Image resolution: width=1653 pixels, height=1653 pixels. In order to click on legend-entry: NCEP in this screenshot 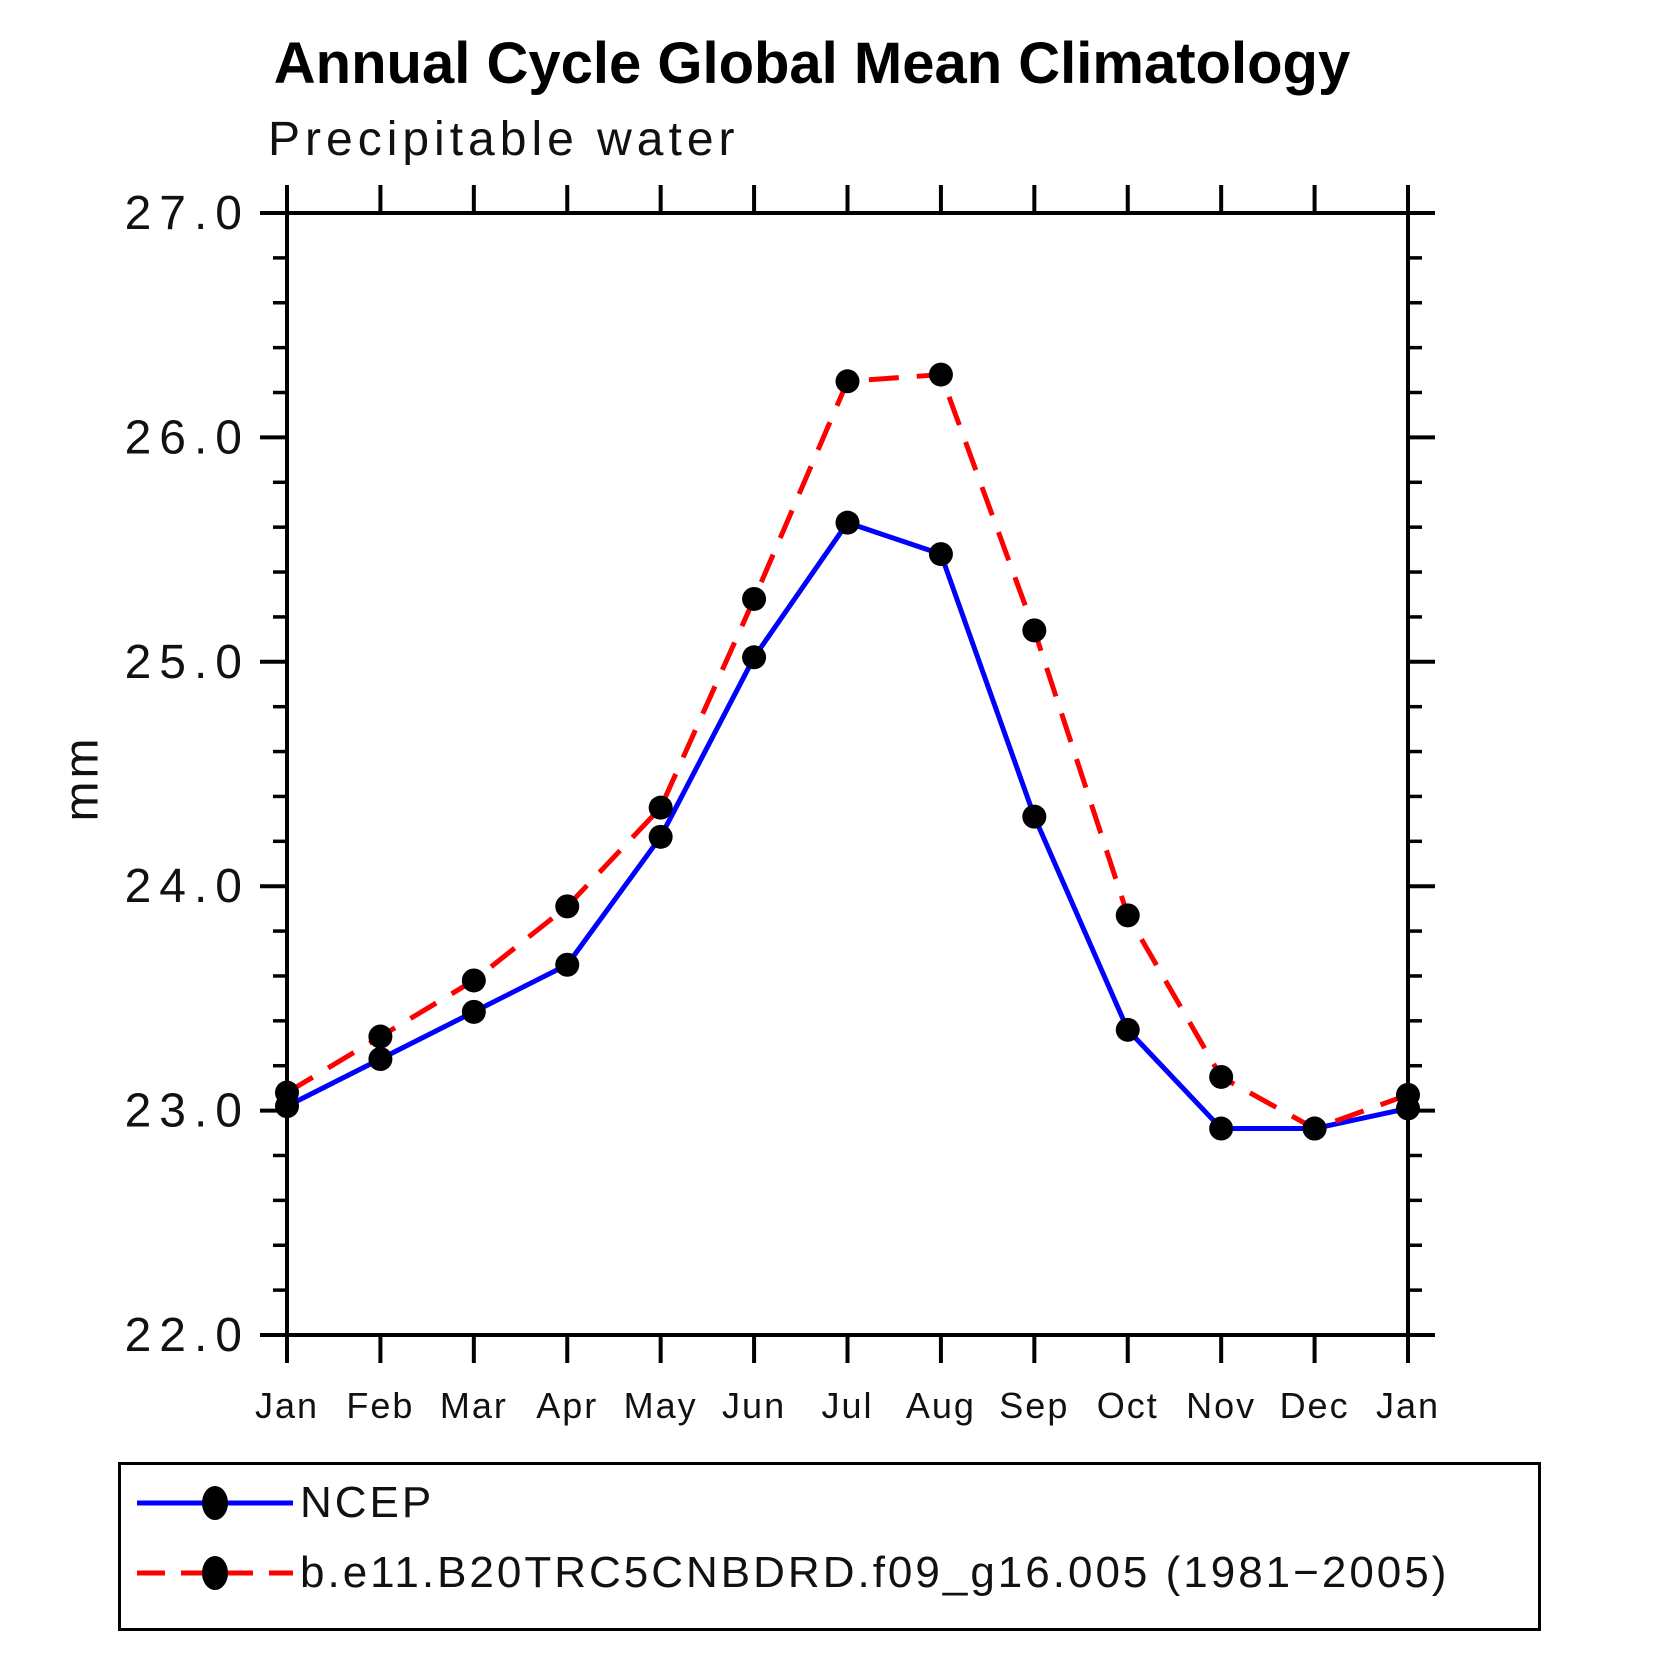, I will do `click(835, 1502)`.